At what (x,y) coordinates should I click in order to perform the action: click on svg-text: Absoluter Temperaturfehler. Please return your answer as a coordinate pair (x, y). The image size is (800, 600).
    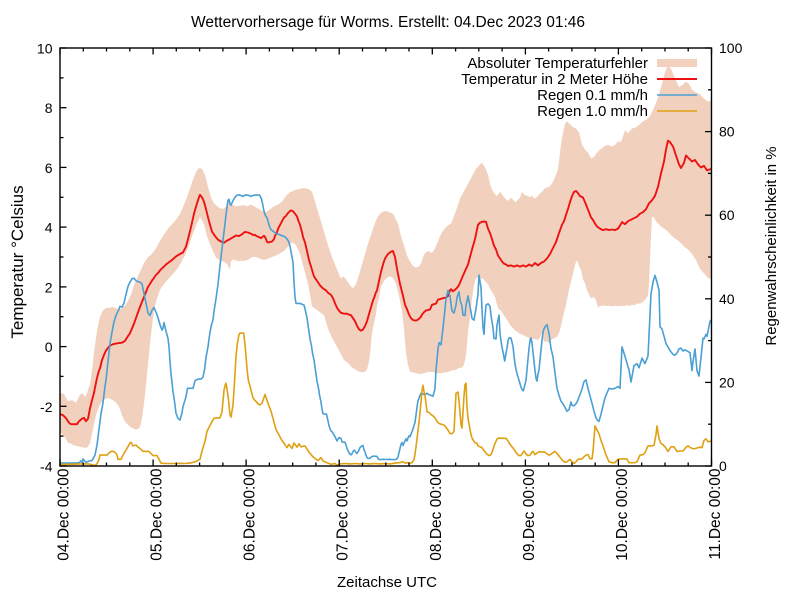
    Looking at the image, I should click on (557, 63).